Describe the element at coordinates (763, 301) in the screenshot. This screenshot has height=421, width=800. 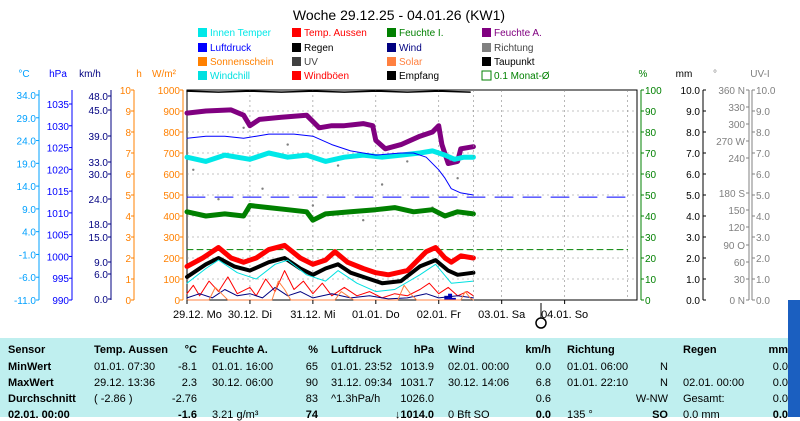
I see `uvi-axis-label: 0.0` at that location.